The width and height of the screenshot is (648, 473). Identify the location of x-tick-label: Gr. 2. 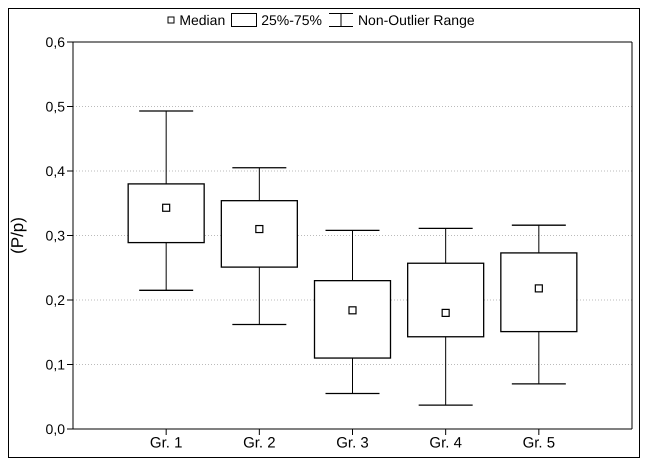
(259, 443).